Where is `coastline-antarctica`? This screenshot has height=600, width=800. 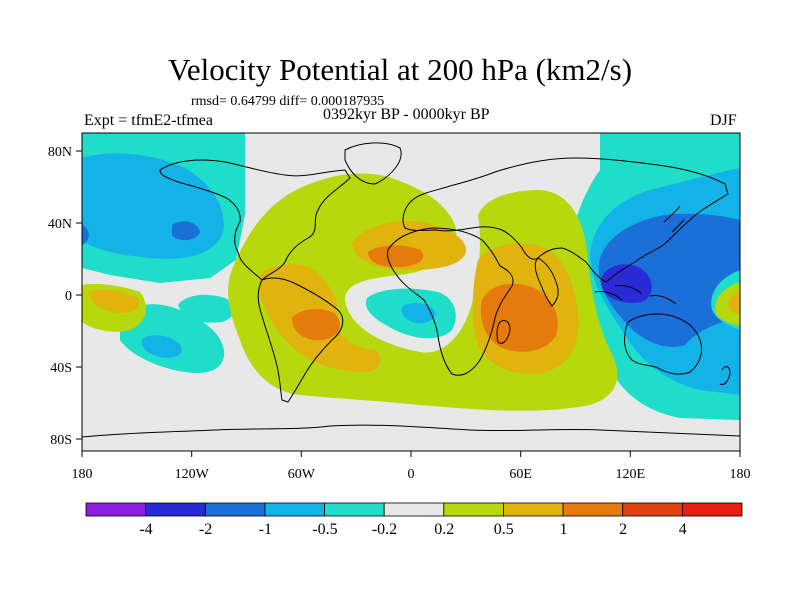 coastline-antarctica is located at coordinates (411, 431).